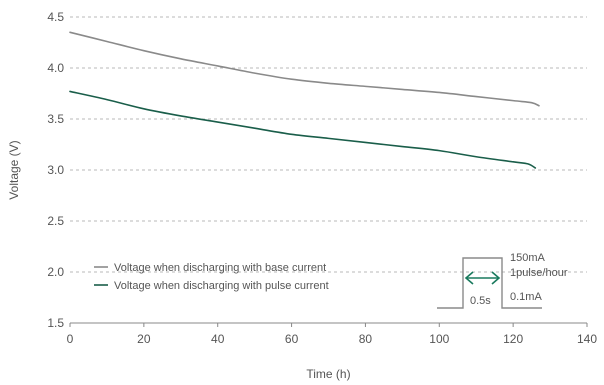 This screenshot has height=385, width=604. I want to click on pulse-inset: 150mA 1pulse/hour 0.5s 0.1mA, so click(502, 280).